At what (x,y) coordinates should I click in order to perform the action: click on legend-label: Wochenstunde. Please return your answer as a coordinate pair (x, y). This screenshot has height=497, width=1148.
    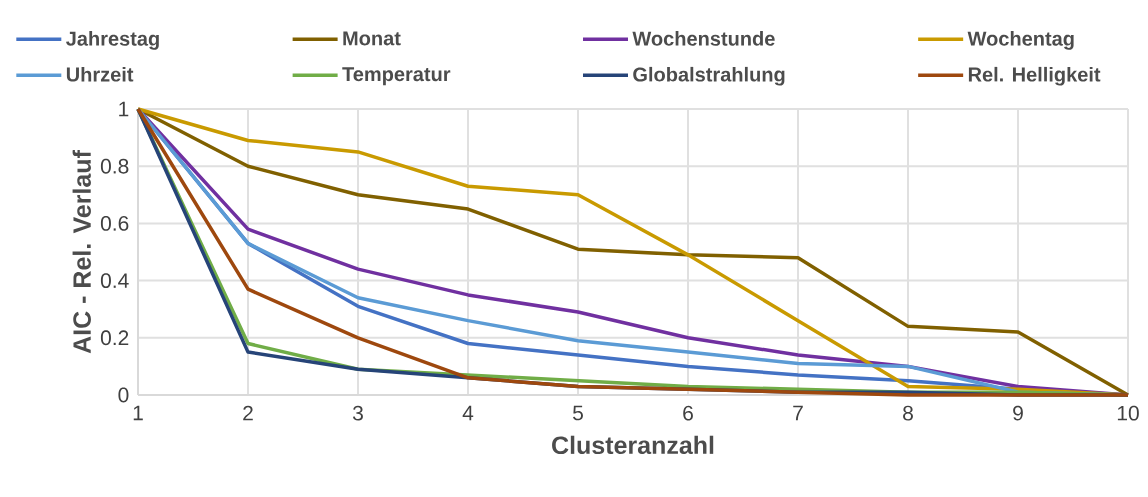
    Looking at the image, I should click on (703, 38).